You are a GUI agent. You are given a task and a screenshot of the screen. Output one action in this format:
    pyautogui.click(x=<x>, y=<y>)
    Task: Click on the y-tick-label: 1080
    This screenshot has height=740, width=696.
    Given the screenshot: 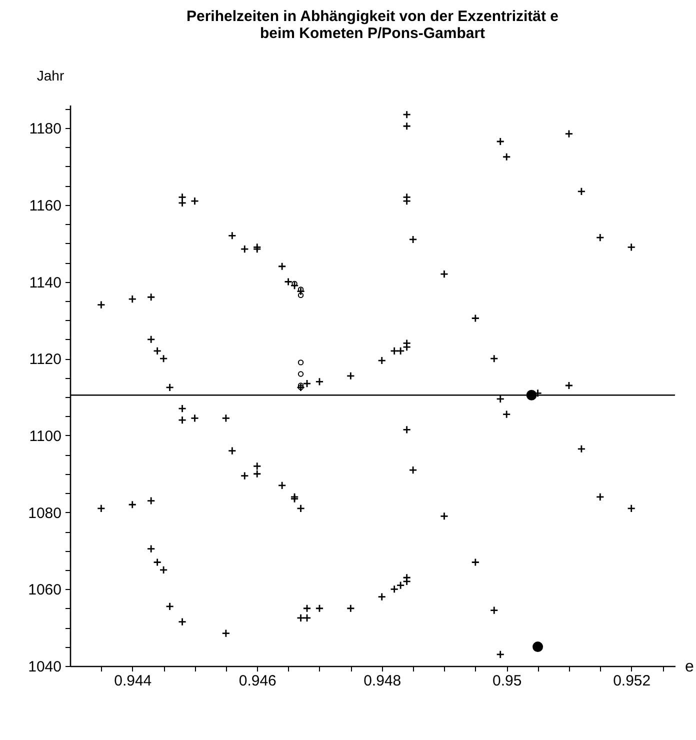 What is the action you would take?
    pyautogui.click(x=45, y=513)
    